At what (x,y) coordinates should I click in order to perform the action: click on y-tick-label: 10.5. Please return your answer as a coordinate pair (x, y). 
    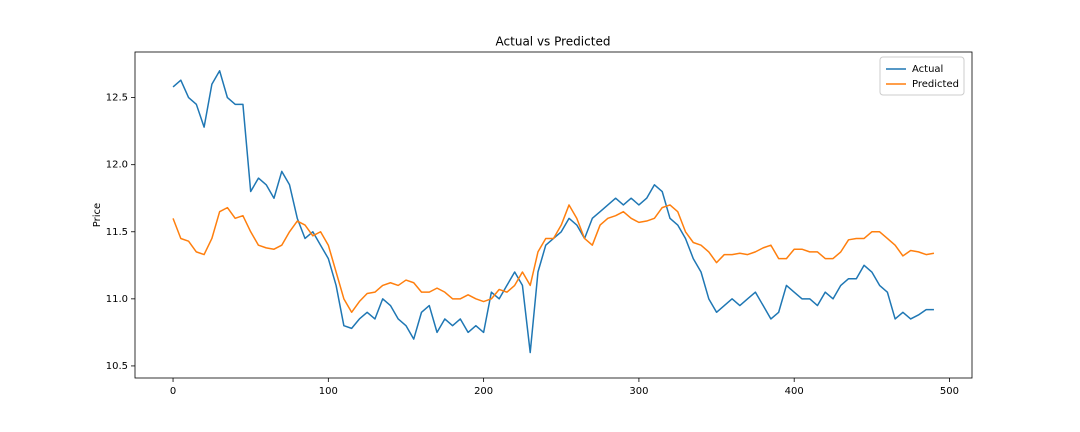
    Looking at the image, I should click on (117, 366).